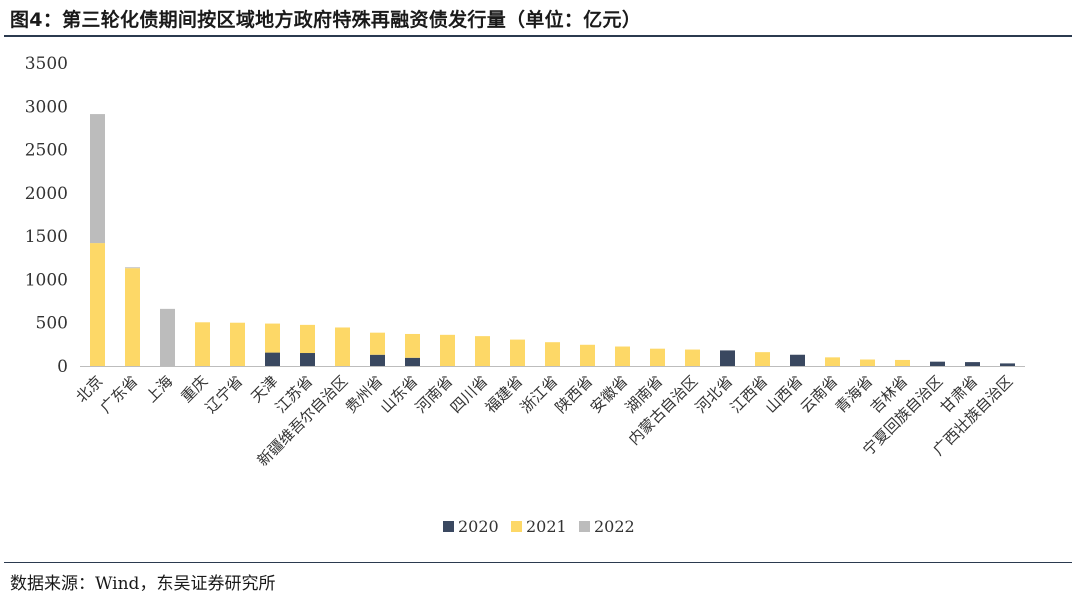 The width and height of the screenshot is (1080, 594). What do you see at coordinates (119, 394) in the screenshot?
I see `x-category-label: 广东省` at bounding box center [119, 394].